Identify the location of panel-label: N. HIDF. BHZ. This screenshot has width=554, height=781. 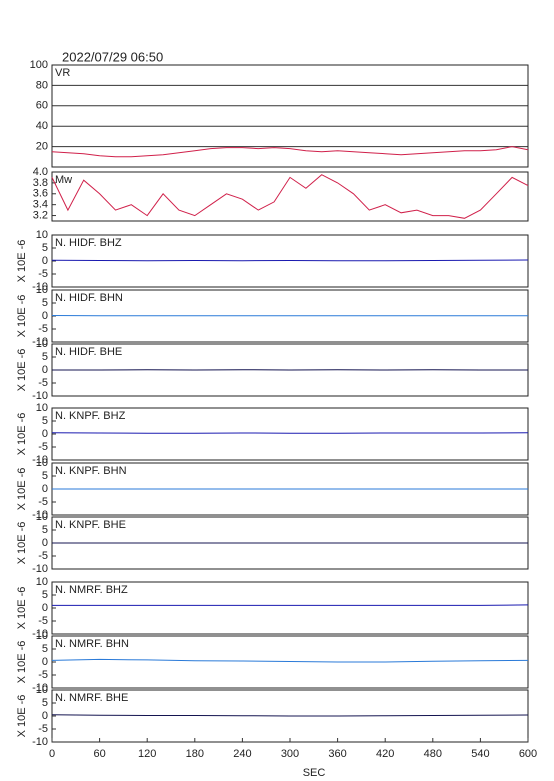
(88, 243).